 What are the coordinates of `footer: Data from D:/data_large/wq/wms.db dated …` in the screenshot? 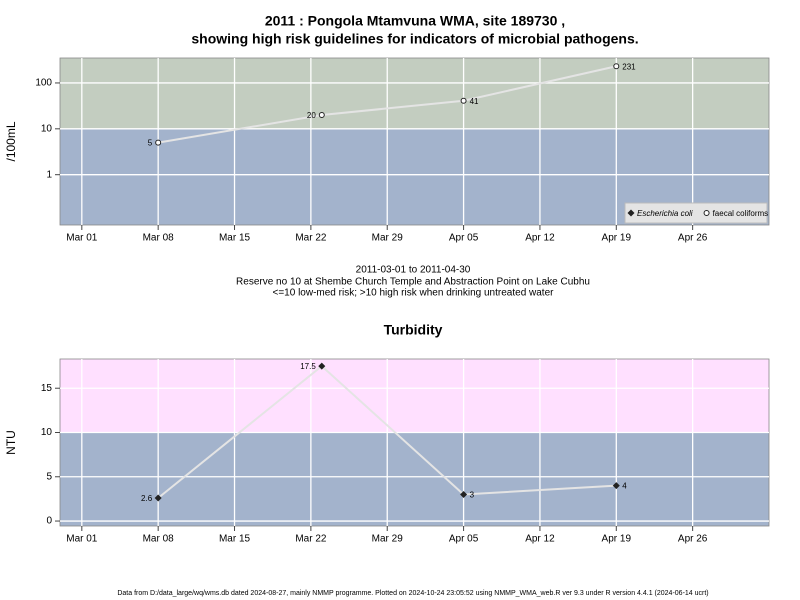 It's located at (412, 593).